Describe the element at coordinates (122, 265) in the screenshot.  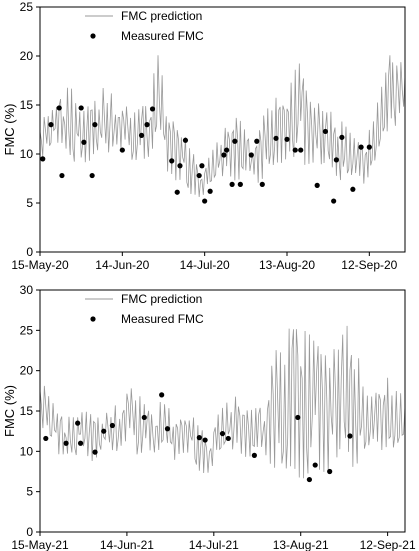
I see `x-tick-label: 14-Jun-20` at that location.